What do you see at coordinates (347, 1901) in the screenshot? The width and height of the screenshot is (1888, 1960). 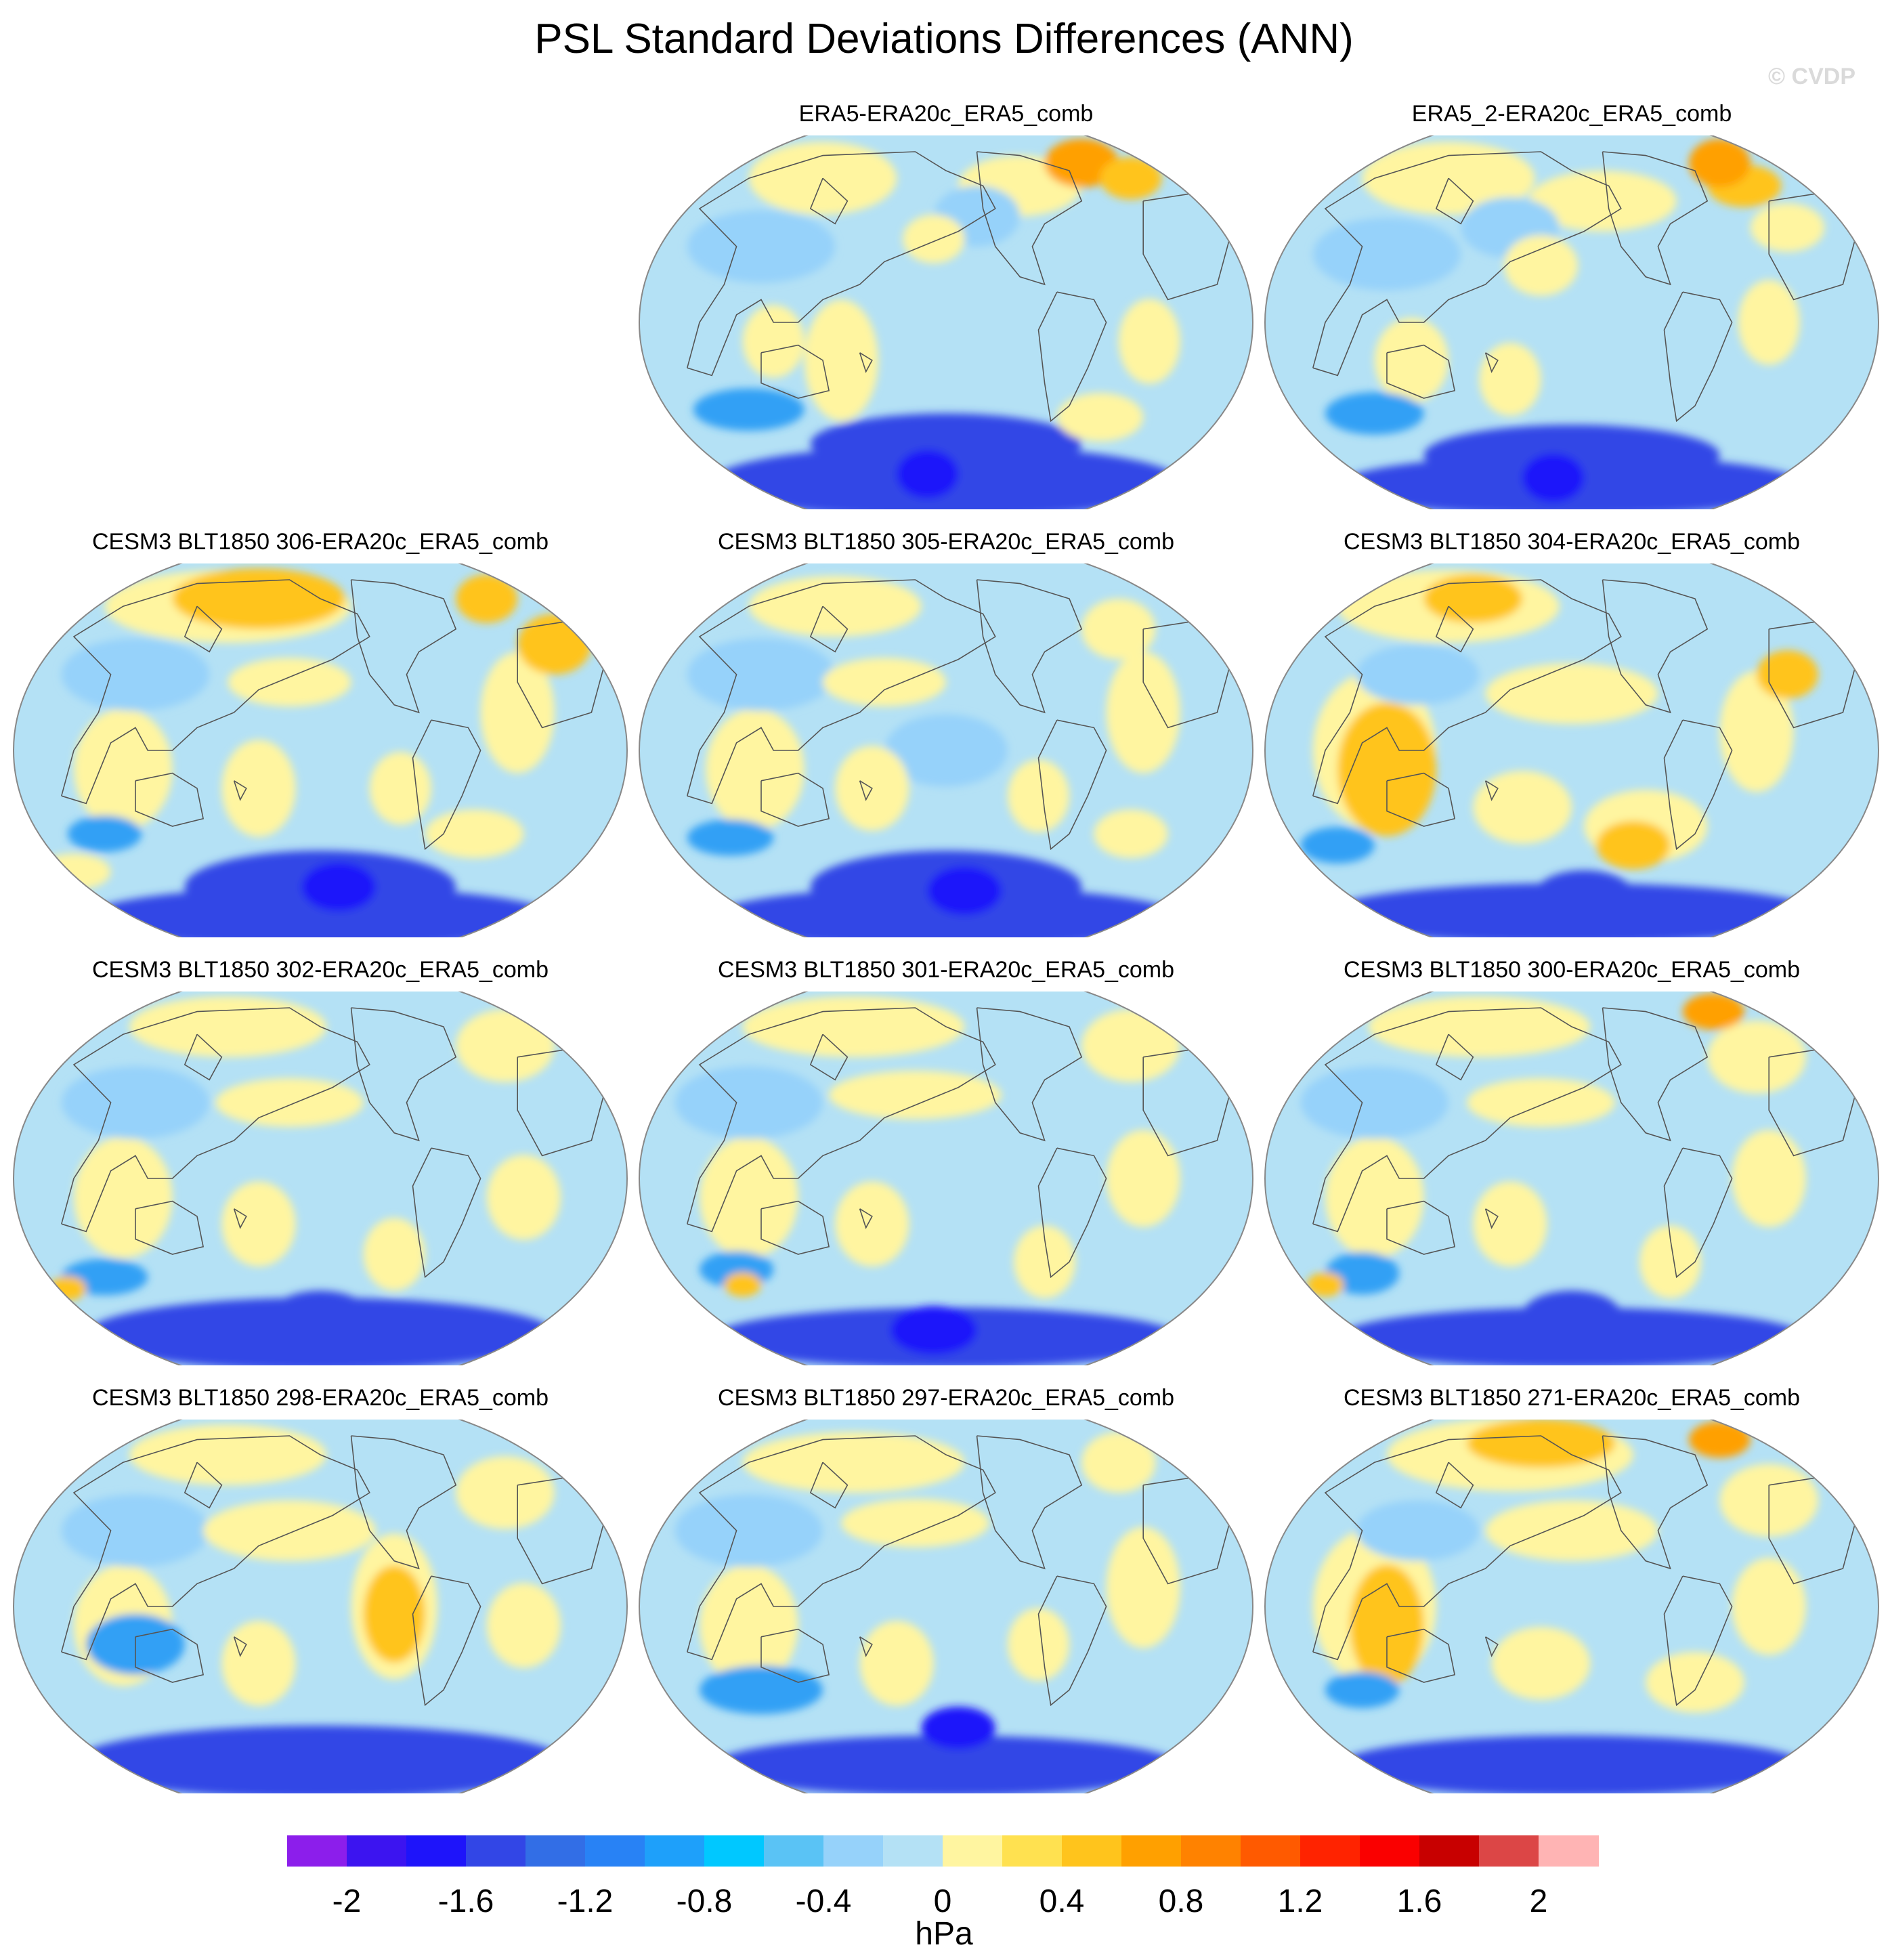 I see `colorbar-tick-label: -2` at bounding box center [347, 1901].